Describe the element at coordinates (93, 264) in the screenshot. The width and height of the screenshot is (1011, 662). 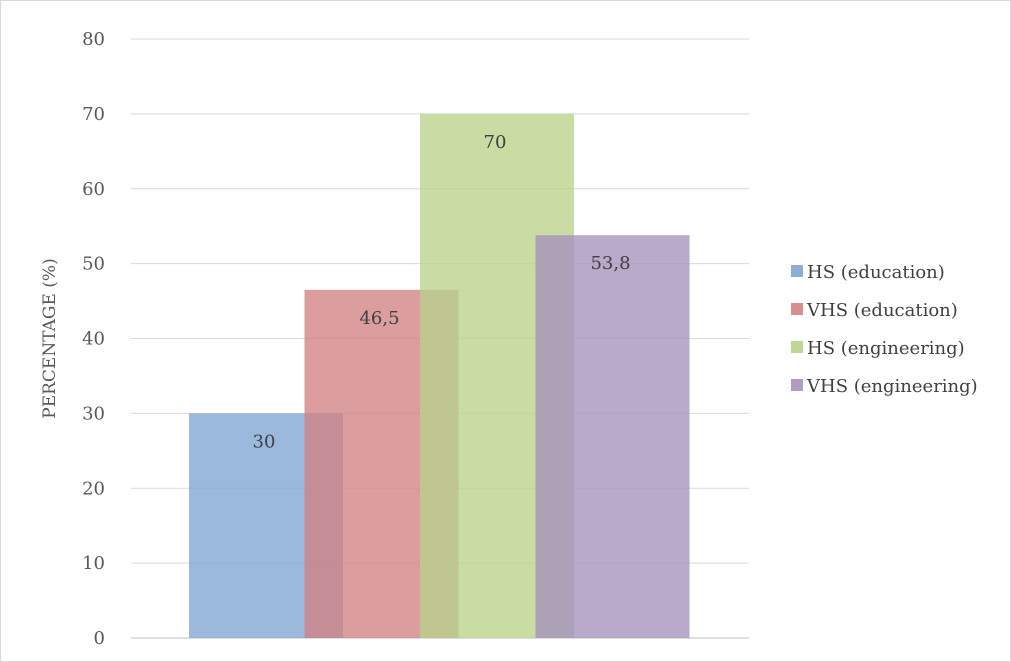
I see `y-tick-label: 50` at that location.